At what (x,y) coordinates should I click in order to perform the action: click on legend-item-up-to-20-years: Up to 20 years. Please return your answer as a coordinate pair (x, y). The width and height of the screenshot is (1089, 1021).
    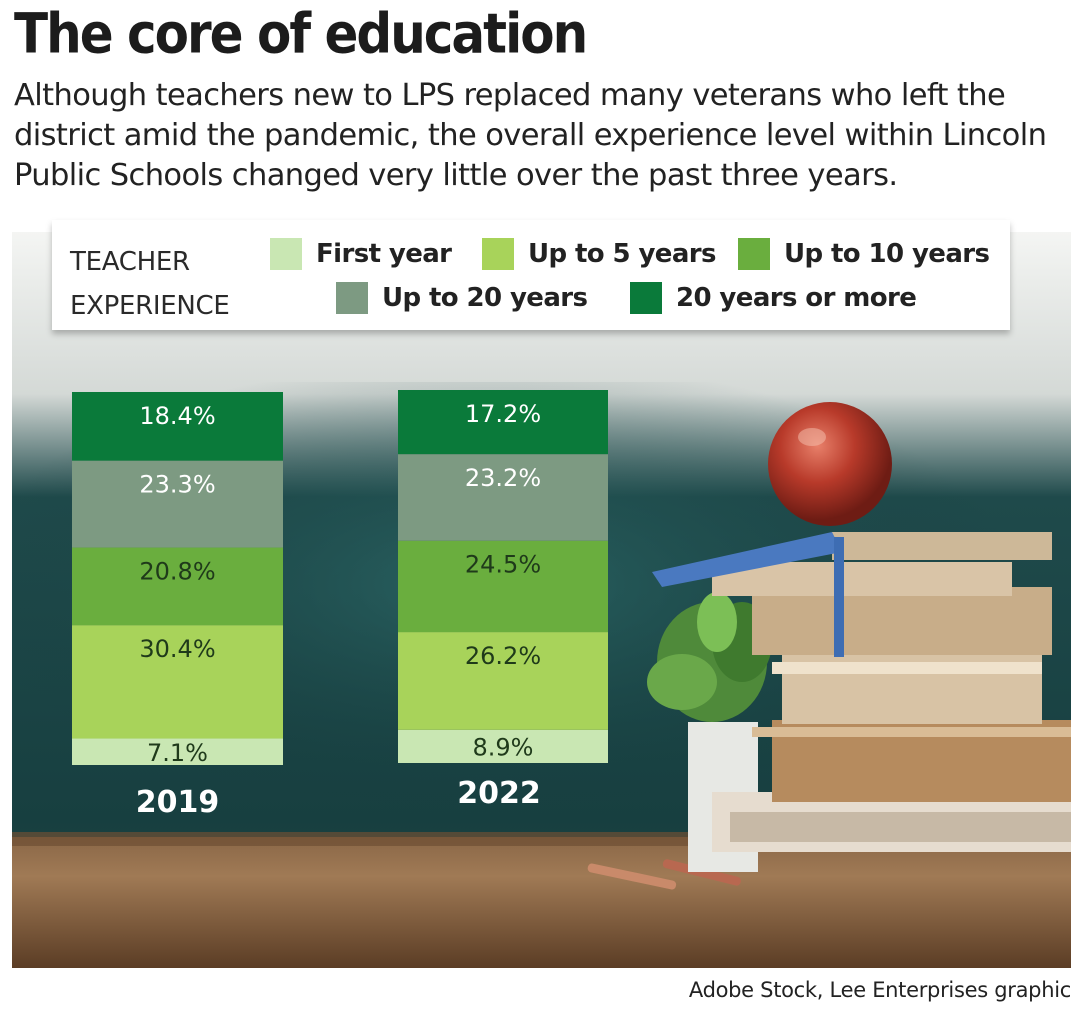
    Looking at the image, I should click on (462, 298).